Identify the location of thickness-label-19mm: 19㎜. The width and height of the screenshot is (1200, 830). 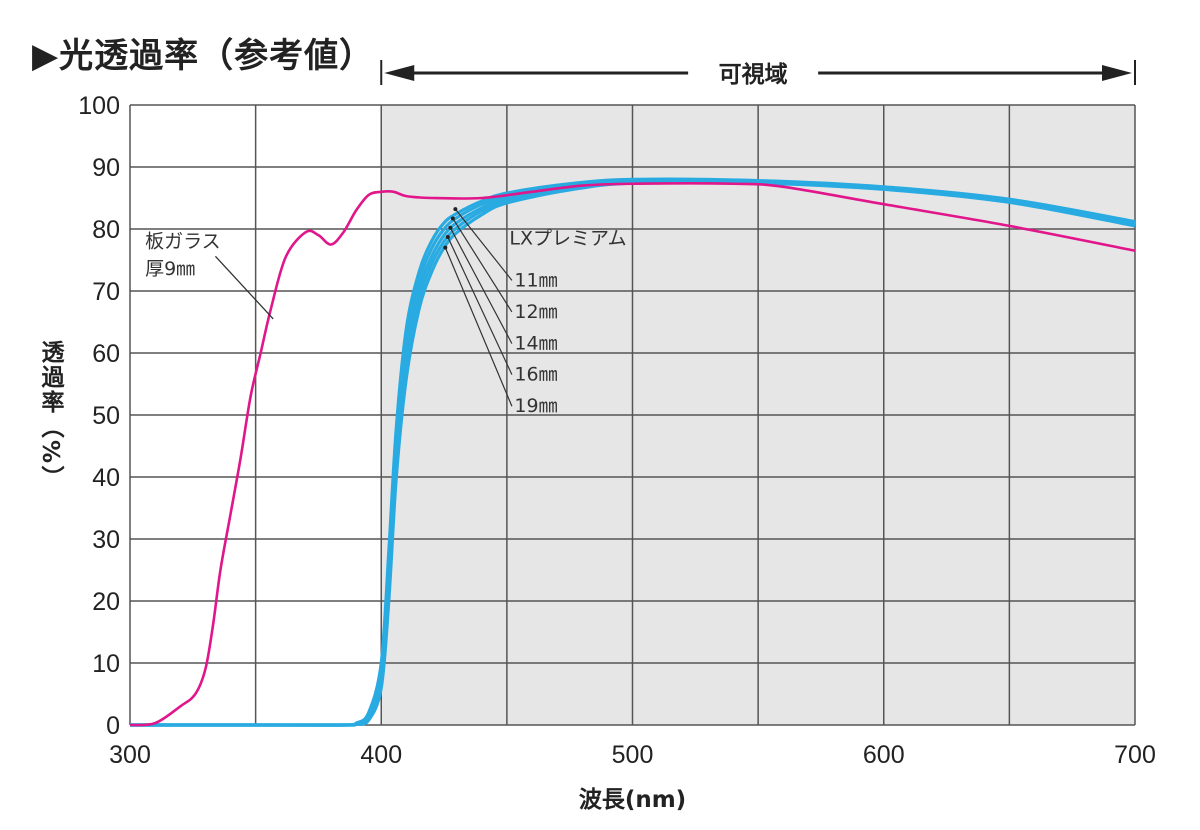
(535, 406).